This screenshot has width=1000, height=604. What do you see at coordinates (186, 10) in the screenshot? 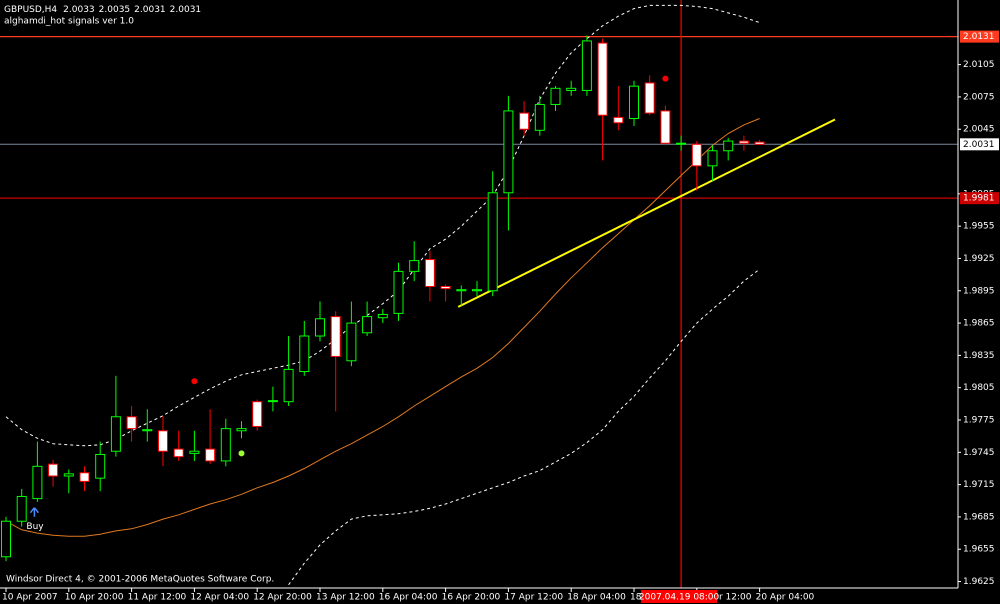
I see `header-close: 2.0031` at bounding box center [186, 10].